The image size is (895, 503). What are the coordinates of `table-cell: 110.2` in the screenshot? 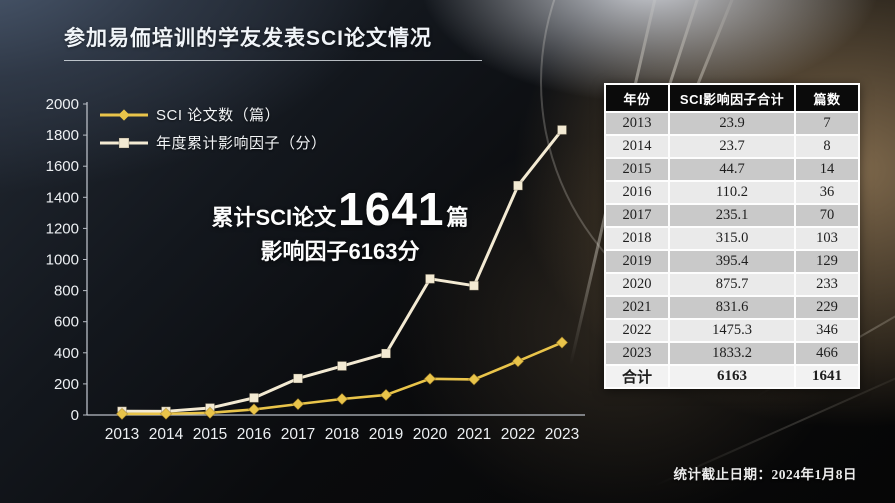 It's located at (732, 192).